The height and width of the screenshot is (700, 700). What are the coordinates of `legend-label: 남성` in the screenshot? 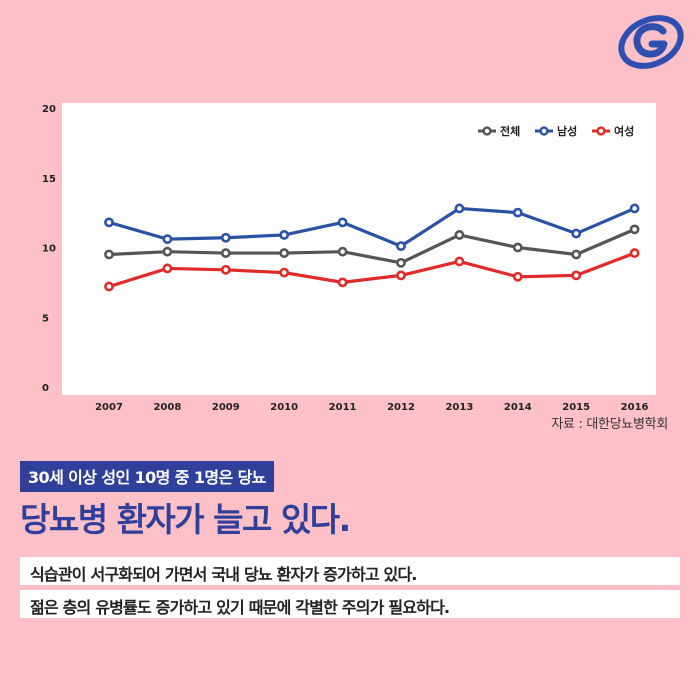 It's located at (567, 131).